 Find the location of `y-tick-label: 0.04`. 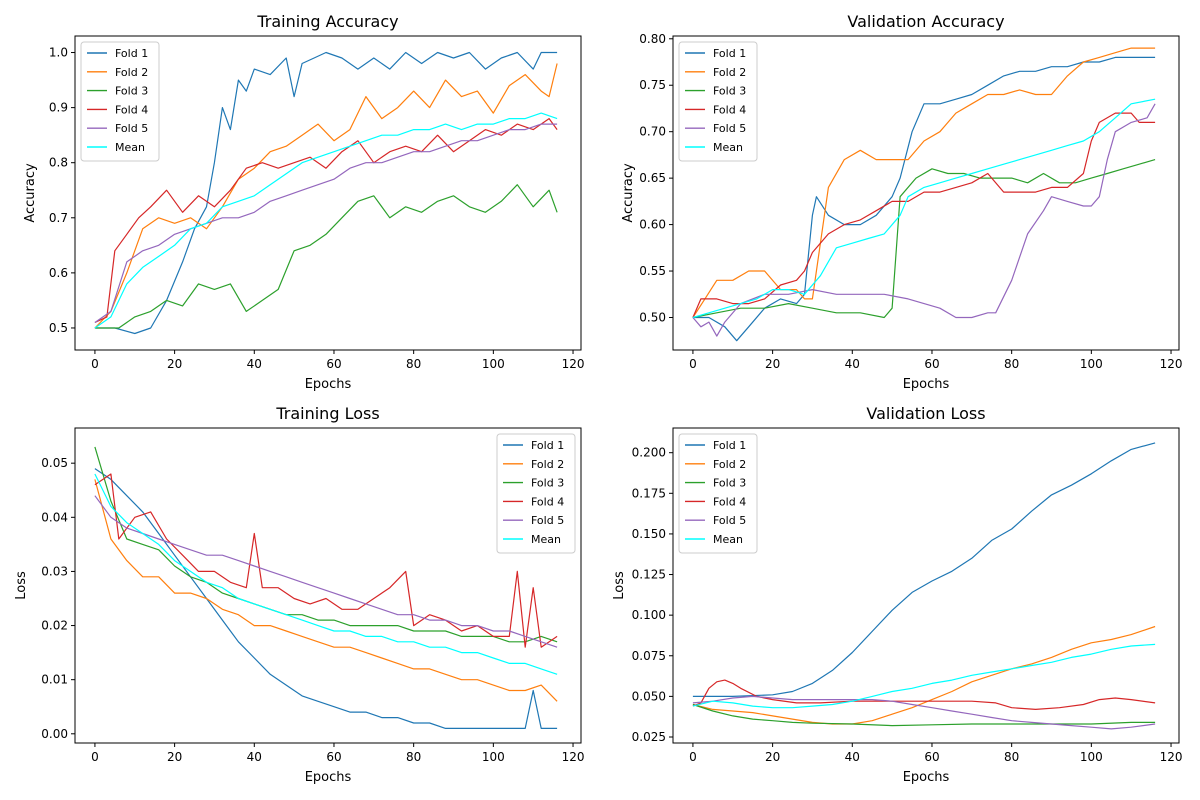

y-tick-label: 0.04 is located at coordinates (54, 517).